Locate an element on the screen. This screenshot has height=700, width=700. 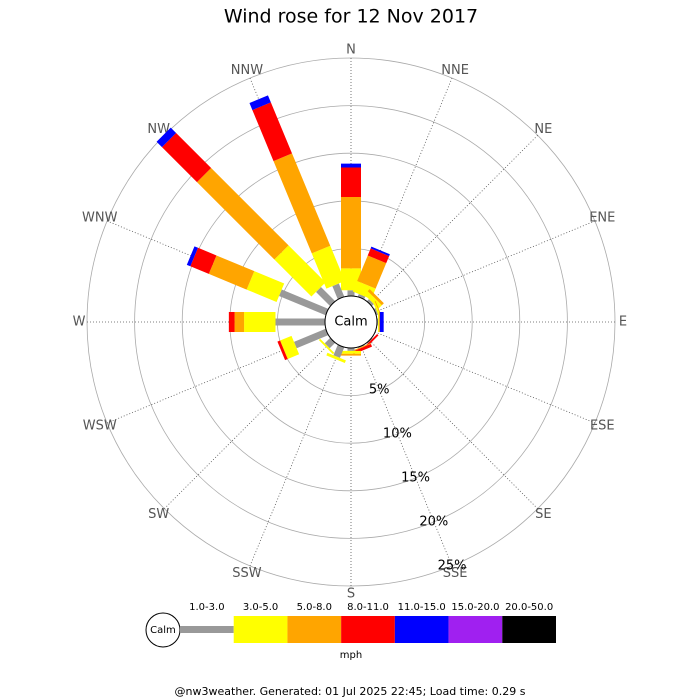
direction-label: WSW is located at coordinates (100, 426).